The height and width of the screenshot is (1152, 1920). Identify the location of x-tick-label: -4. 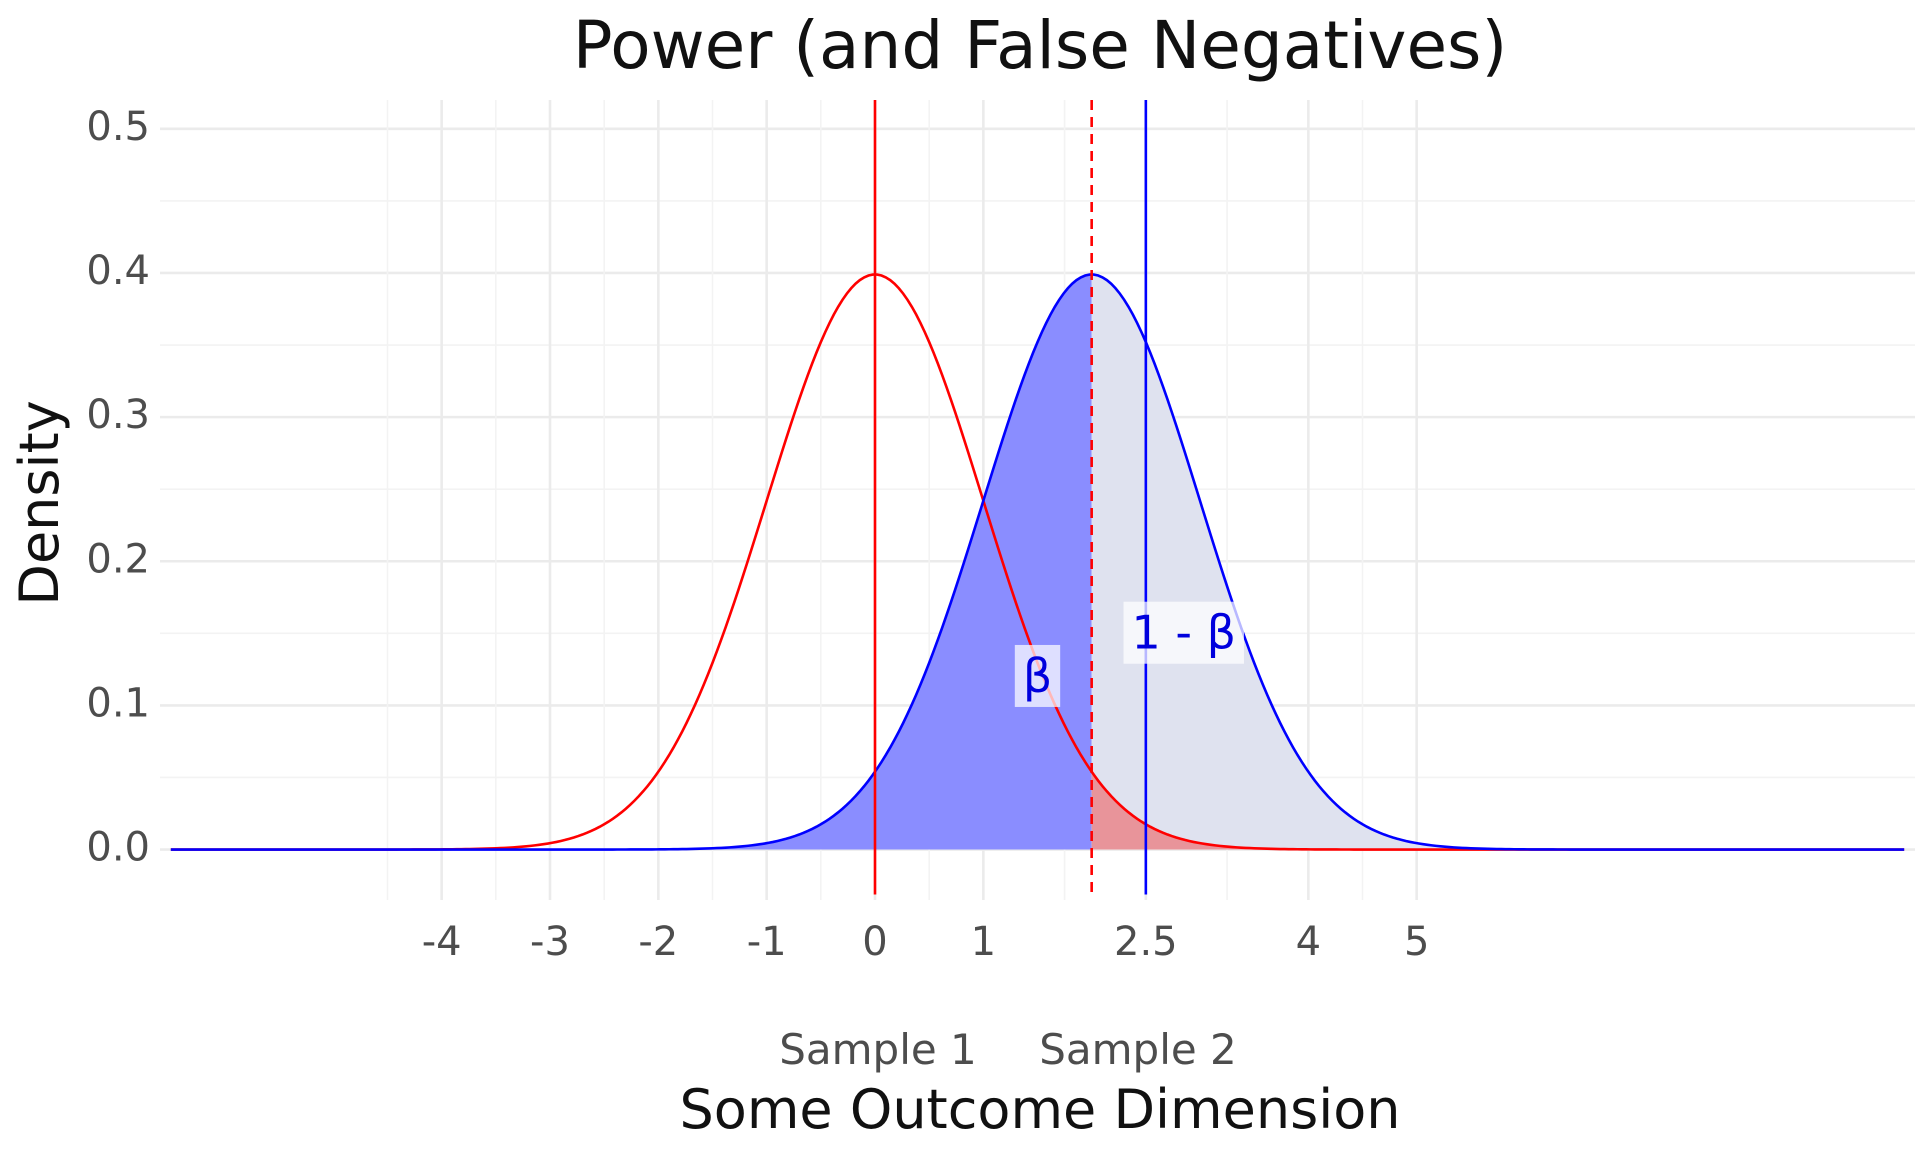
(442, 942).